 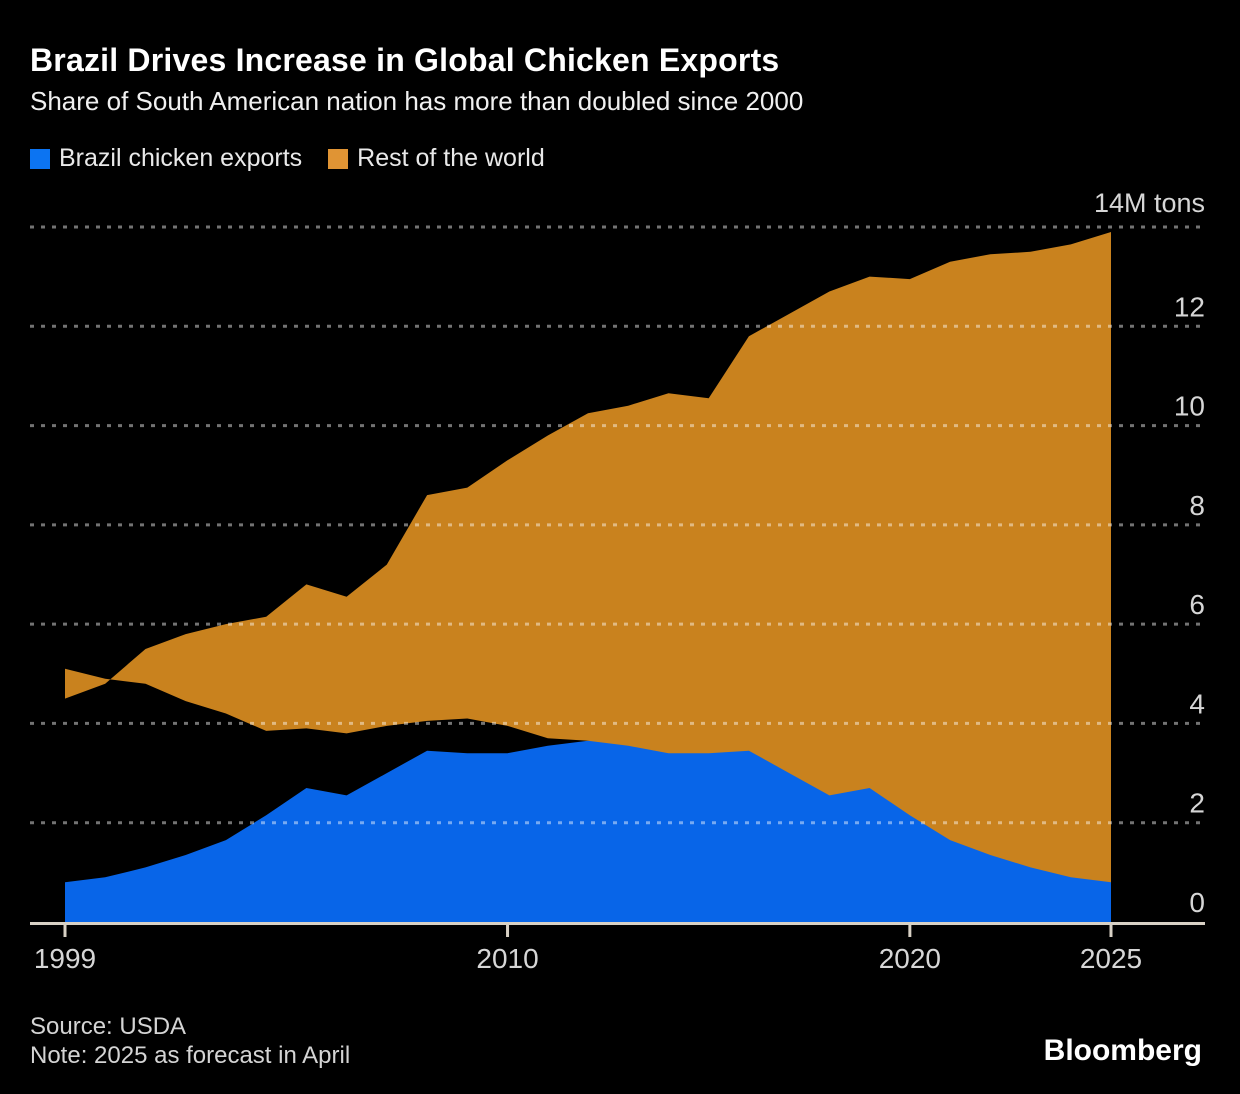 What do you see at coordinates (181, 158) in the screenshot?
I see `legend-label-brazil: Brazil chicken exports` at bounding box center [181, 158].